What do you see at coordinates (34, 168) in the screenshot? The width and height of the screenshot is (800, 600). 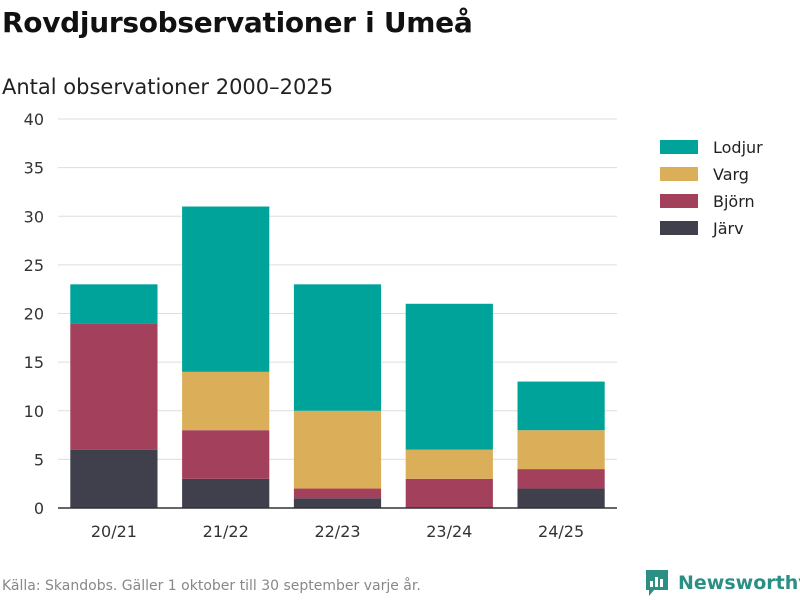 I see `y-tick-label: 35` at bounding box center [34, 168].